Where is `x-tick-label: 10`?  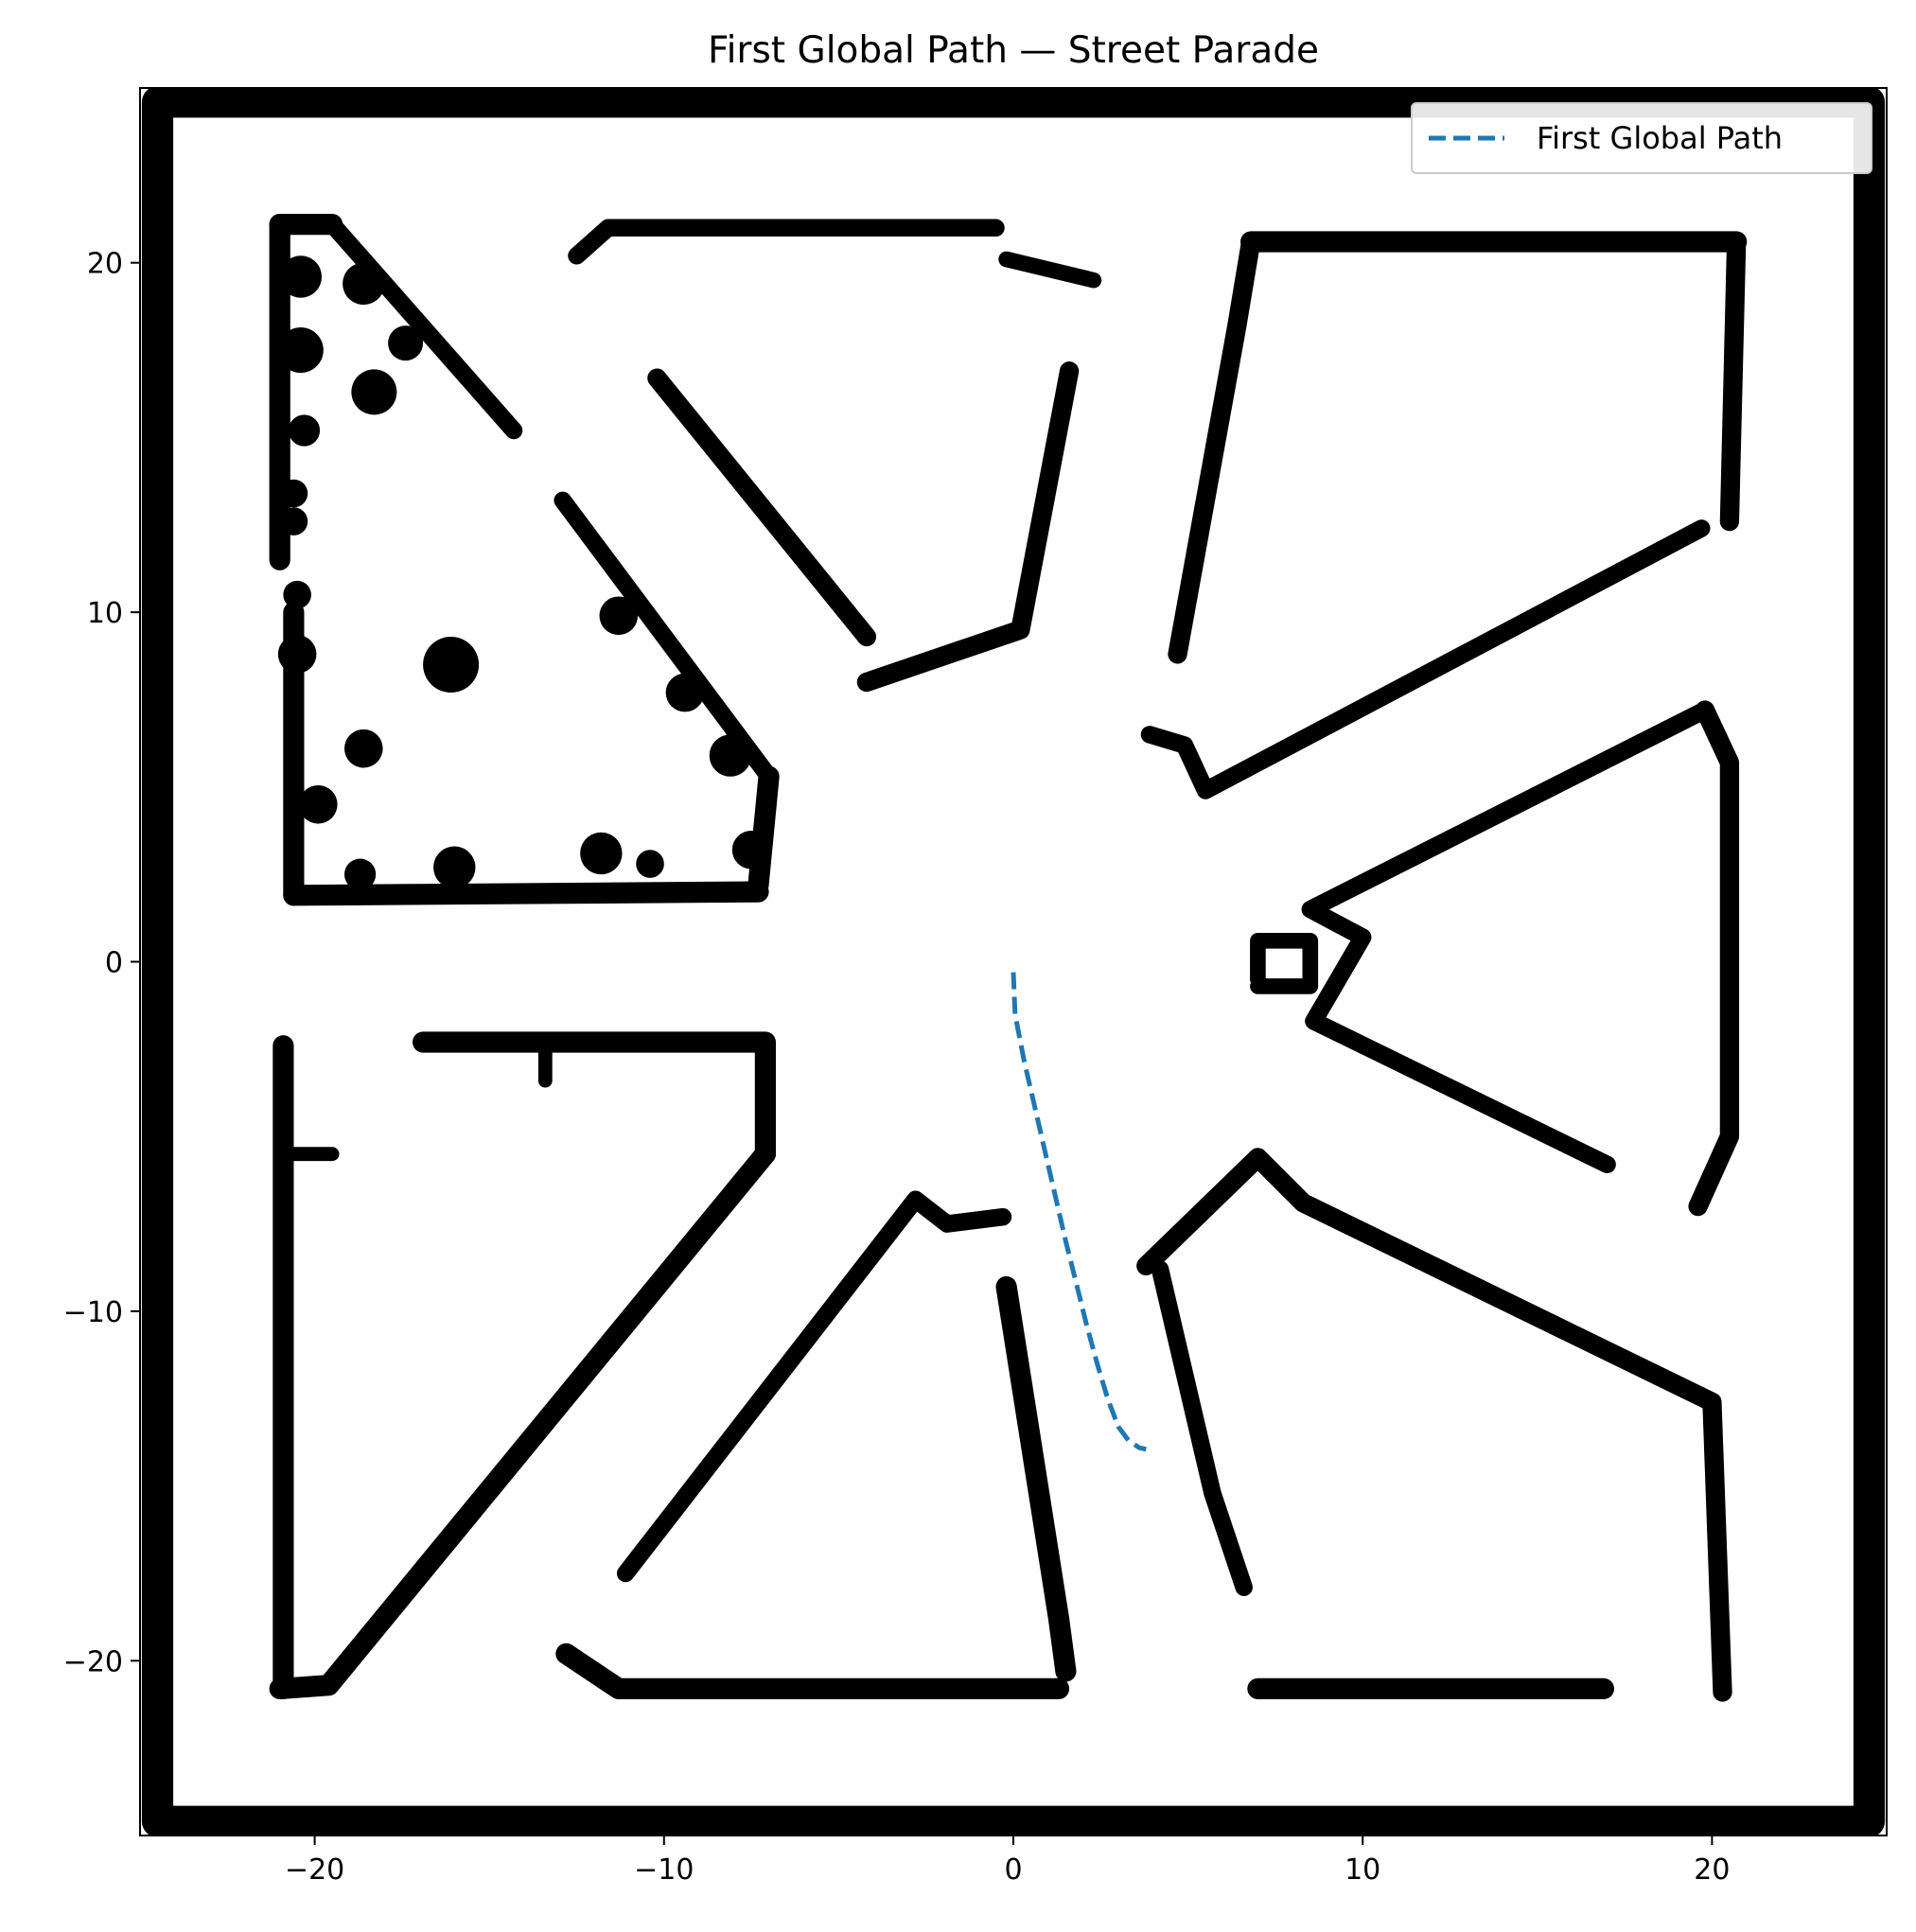
x-tick-label: 10 is located at coordinates (1362, 1870).